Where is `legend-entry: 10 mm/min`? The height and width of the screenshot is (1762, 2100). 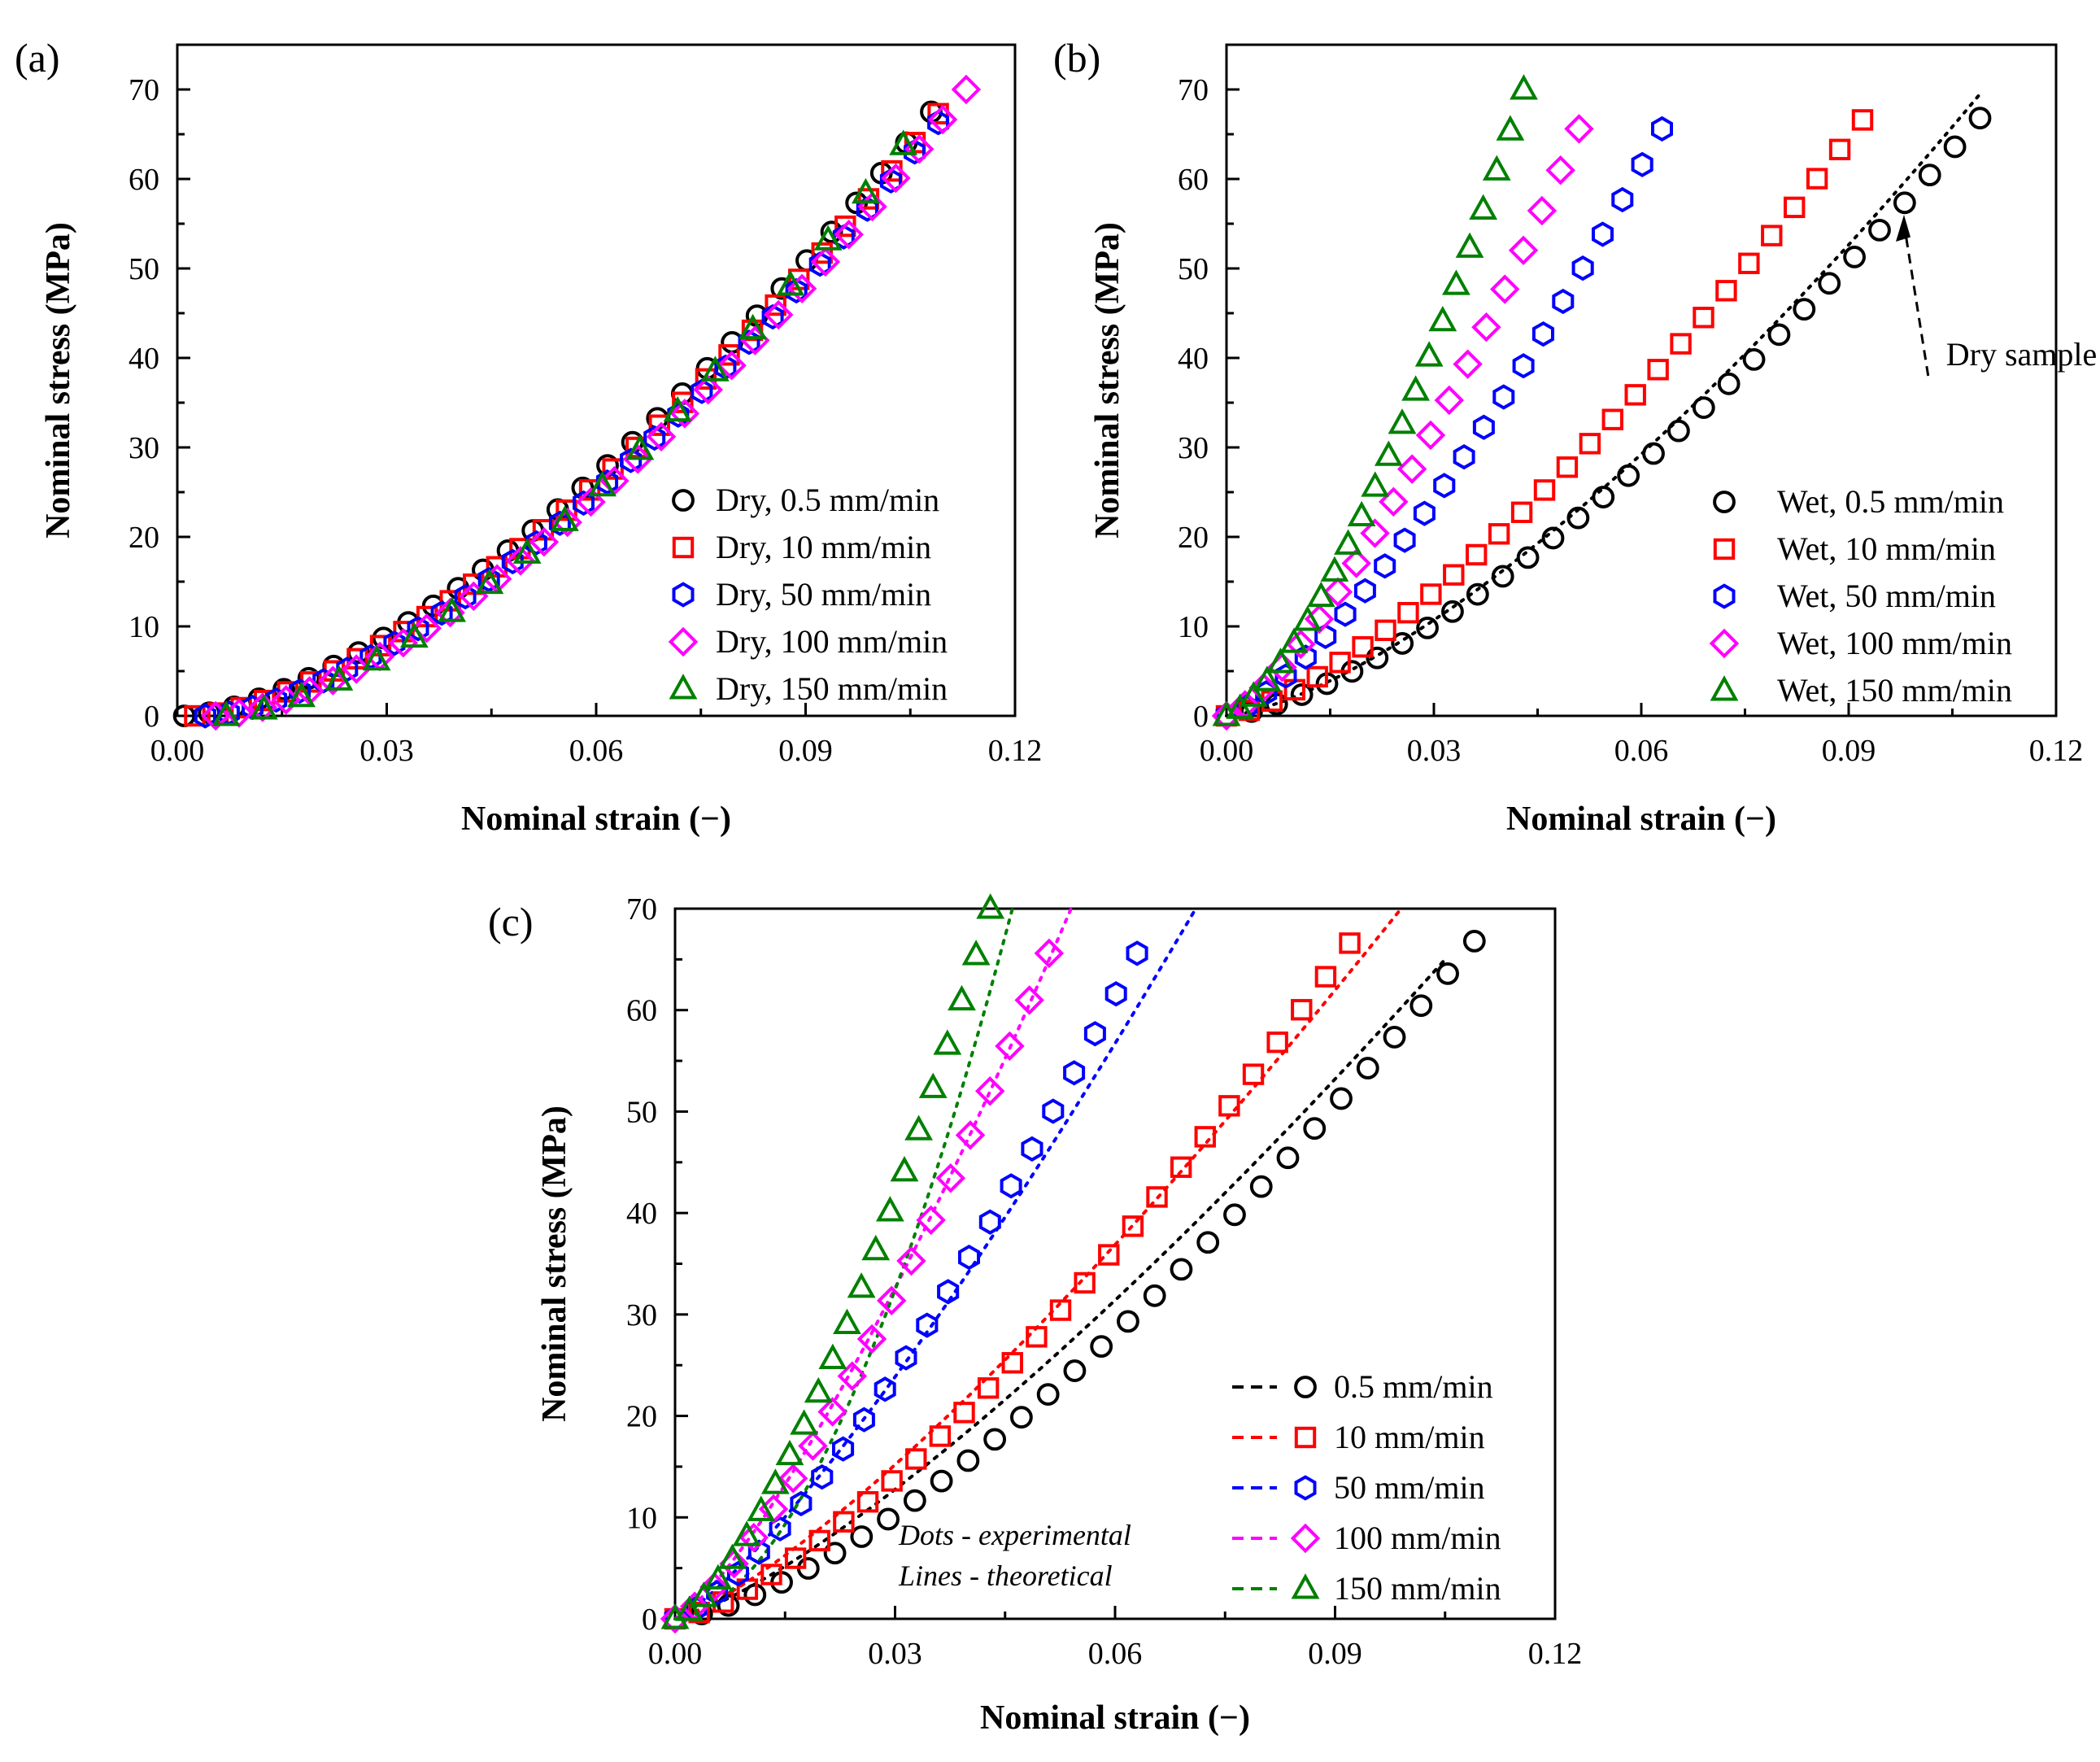 legend-entry: 10 mm/min is located at coordinates (1409, 1437).